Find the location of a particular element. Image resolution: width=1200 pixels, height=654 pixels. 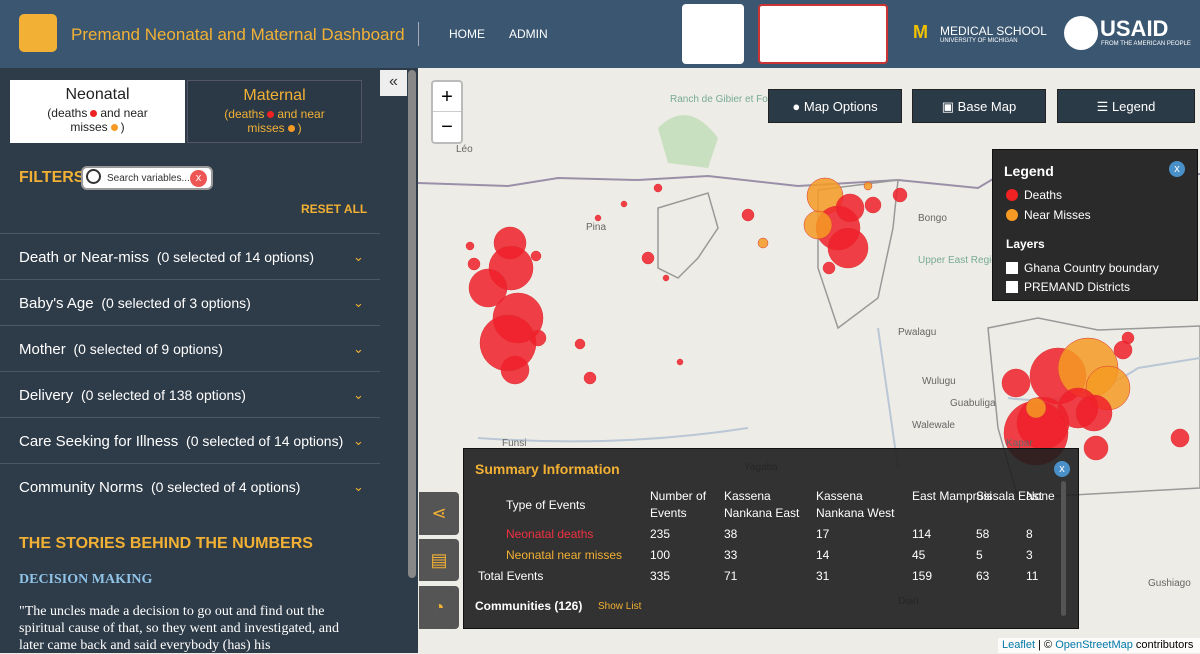

filter-item: Delivery (0 selected of 138 options) ⌄ is located at coordinates (190, 394).